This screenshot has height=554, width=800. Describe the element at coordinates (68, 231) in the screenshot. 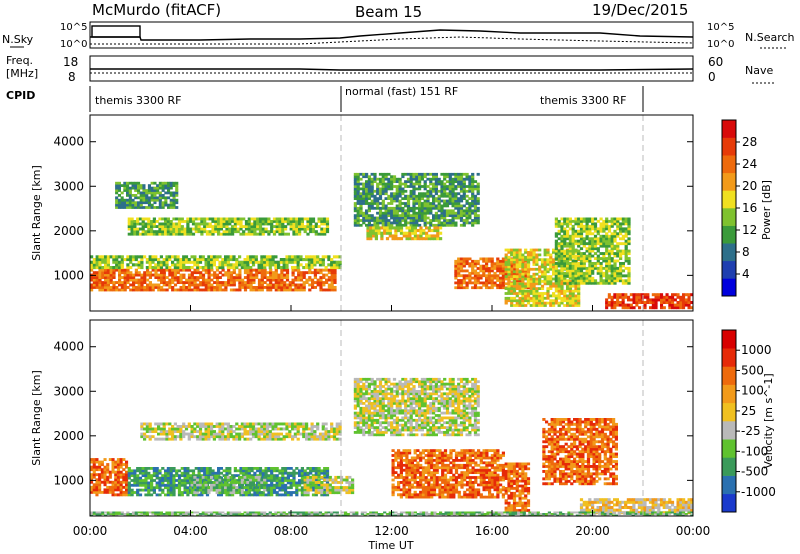

I see `power-ytick-label: 2000` at that location.